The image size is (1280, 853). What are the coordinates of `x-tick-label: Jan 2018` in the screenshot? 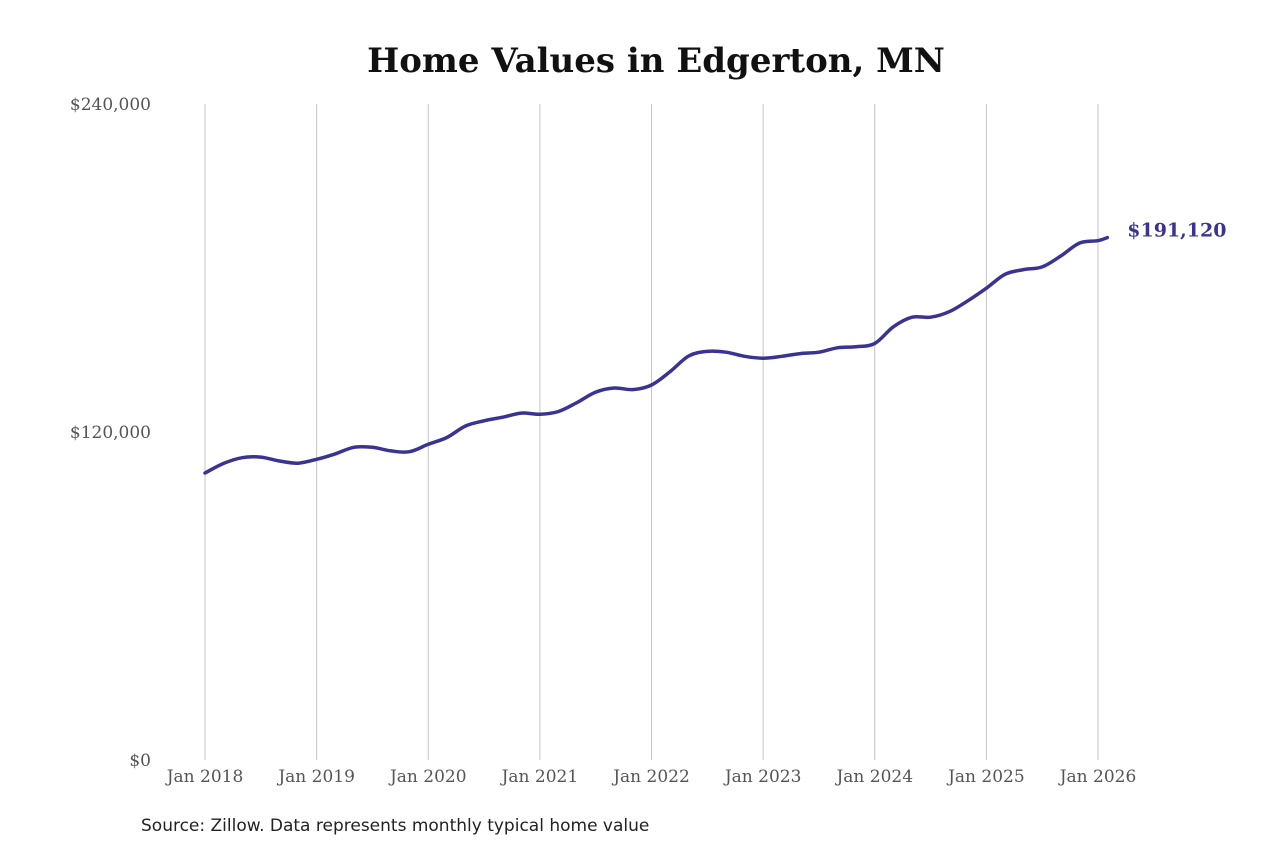 It's located at (204, 777).